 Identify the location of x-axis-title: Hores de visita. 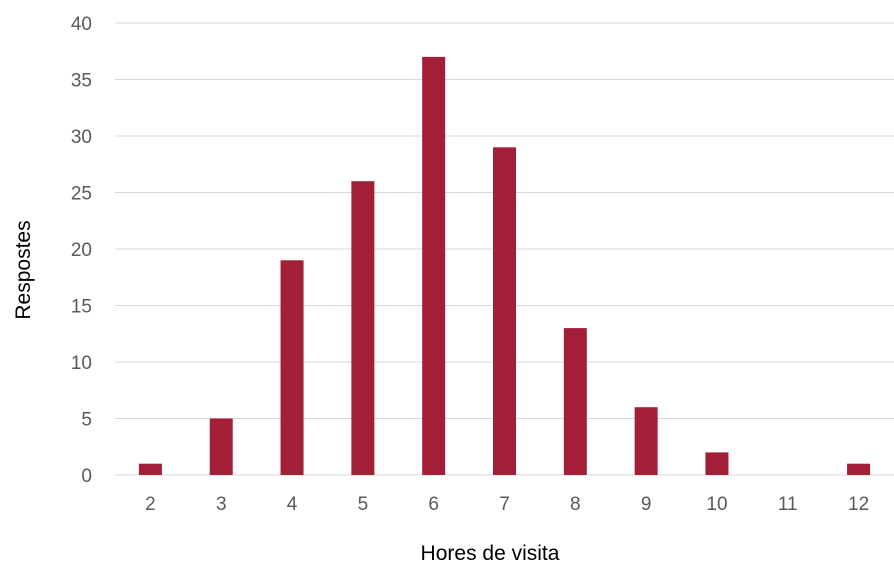
(490, 553).